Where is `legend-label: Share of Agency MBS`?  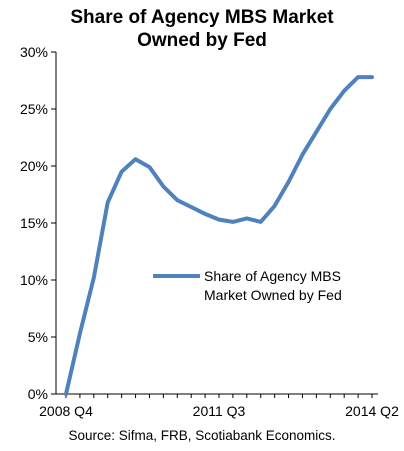
legend-label: Share of Agency MBS is located at coordinates (272, 276).